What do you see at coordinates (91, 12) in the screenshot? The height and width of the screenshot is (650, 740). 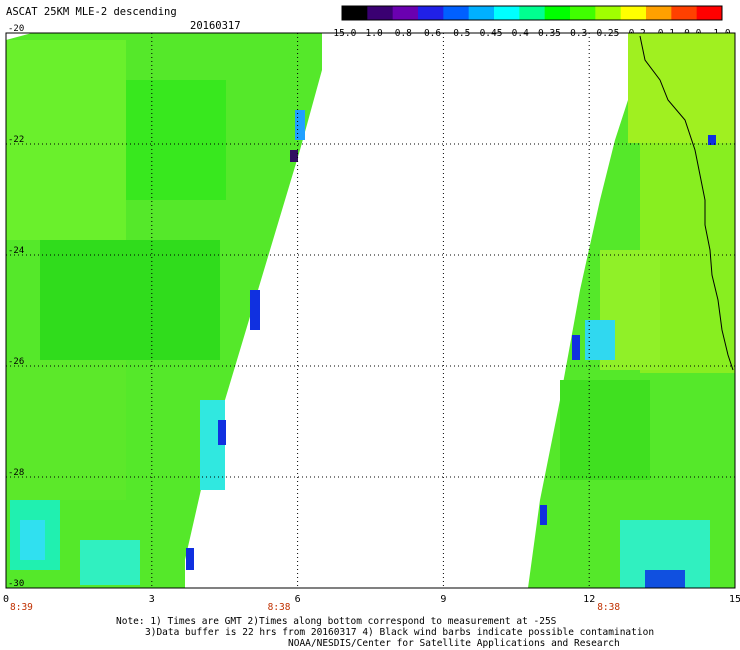 I see `map-title: ASCAT 25KM MLE-2 descending` at bounding box center [91, 12].